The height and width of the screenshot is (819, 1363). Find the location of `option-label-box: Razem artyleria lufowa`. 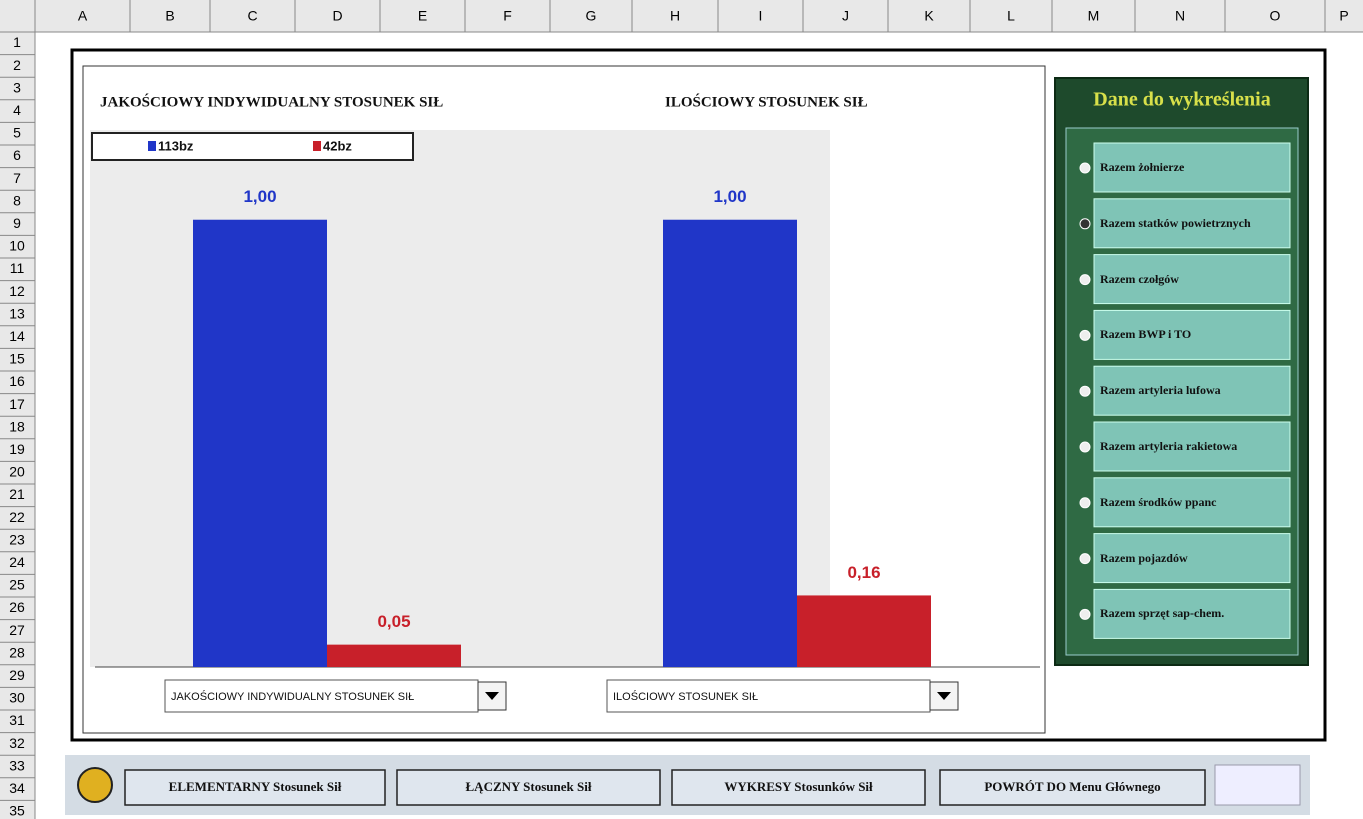

option-label-box: Razem artyleria lufowa is located at coordinates (1160, 390).